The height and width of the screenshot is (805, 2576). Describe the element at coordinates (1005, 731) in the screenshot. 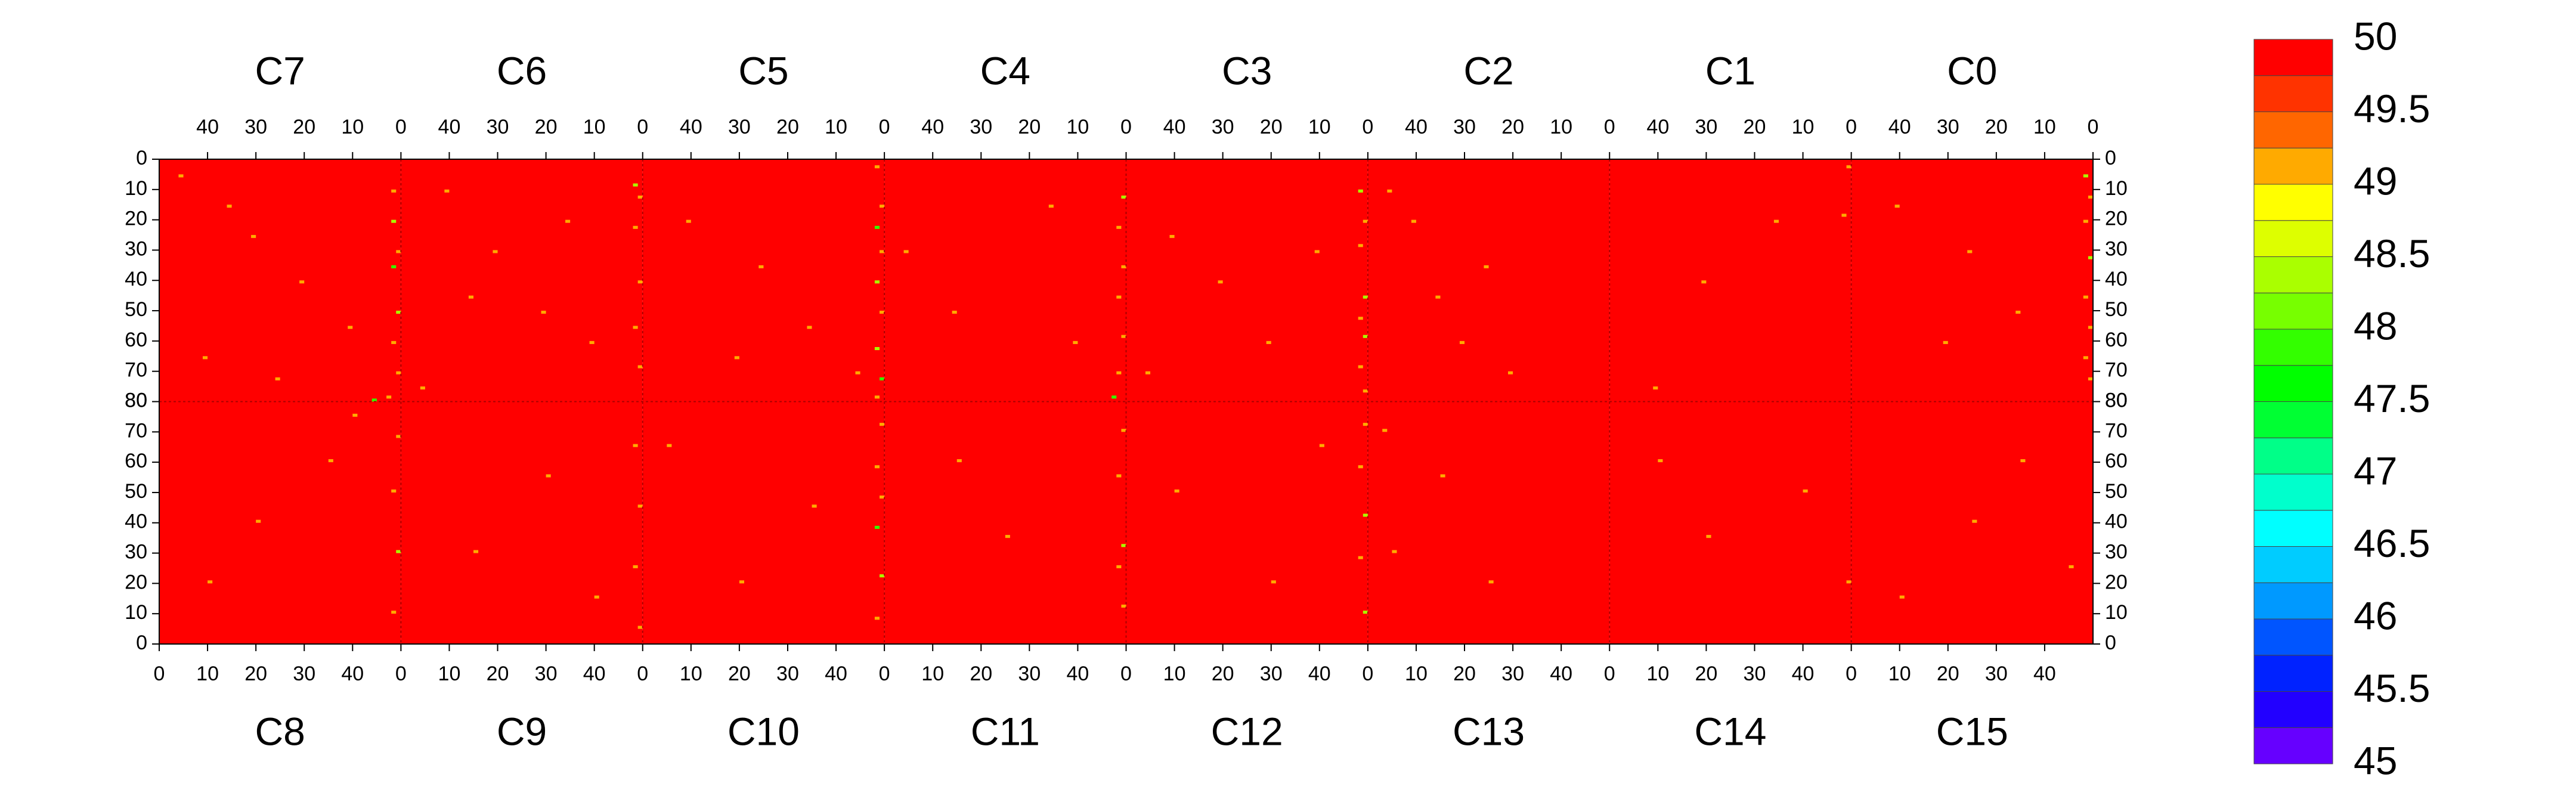

I see `panel-label: C11` at that location.